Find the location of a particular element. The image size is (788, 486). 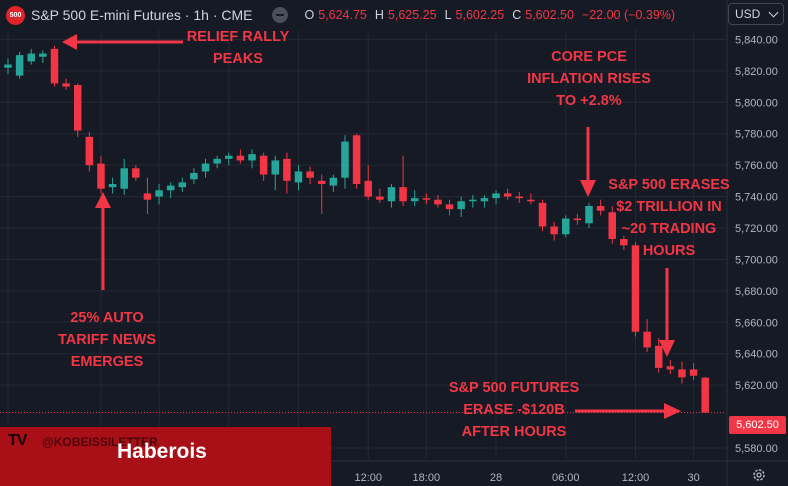

y-tick-label: 5,820.00 is located at coordinates (756, 72).